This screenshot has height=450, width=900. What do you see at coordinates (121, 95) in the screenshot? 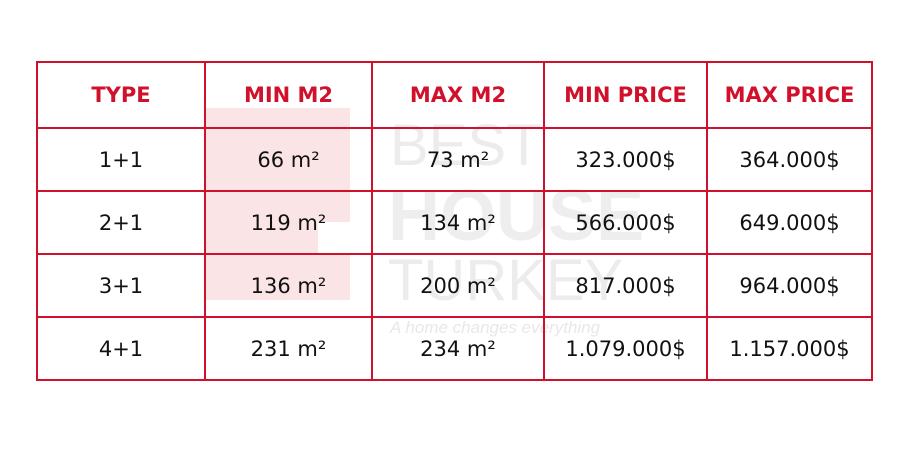
I see `header-cell: TYPE` at bounding box center [121, 95].